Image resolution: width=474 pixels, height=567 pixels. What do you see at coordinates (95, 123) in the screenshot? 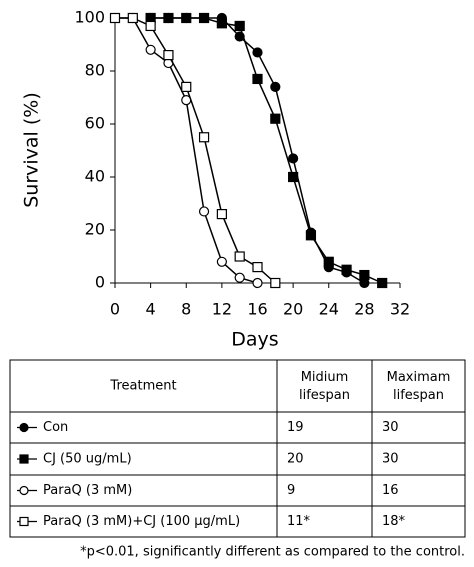
I see `y-tick-label: 60` at bounding box center [95, 123].